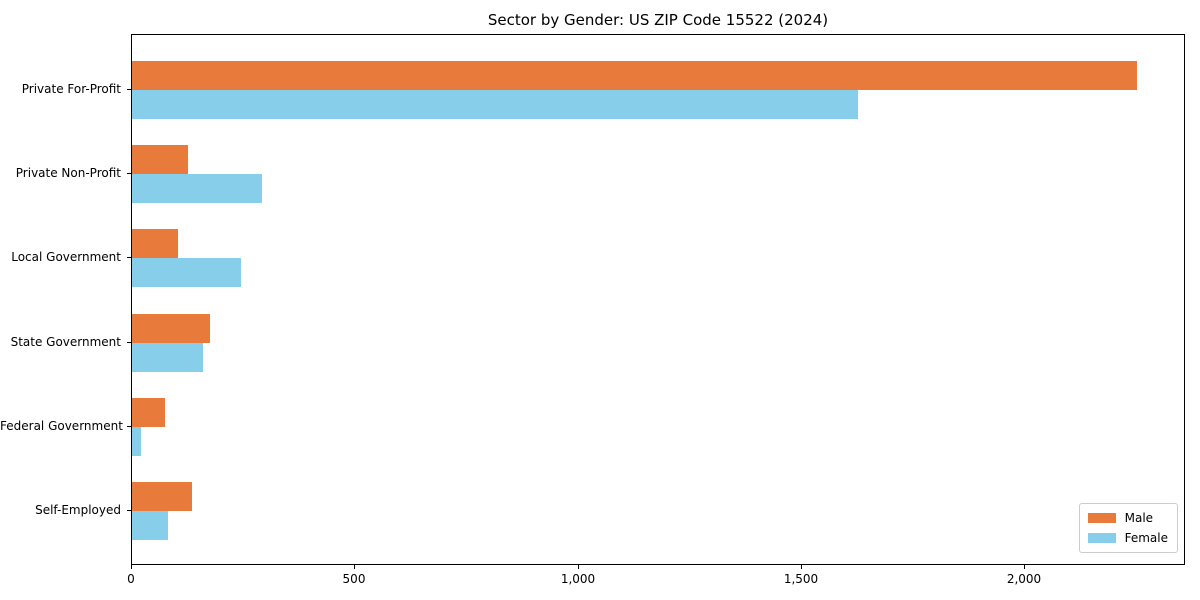 This screenshot has height=600, width=1200. I want to click on male-series-swatch, so click(1101, 518).